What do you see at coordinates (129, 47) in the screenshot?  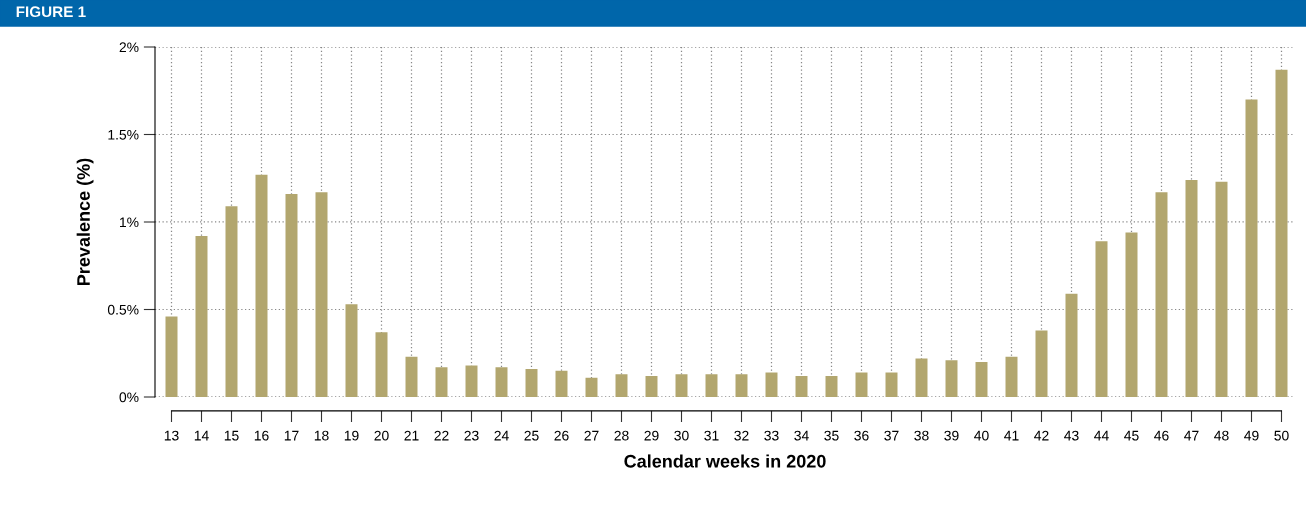 I see `y-tick-label: 2%` at bounding box center [129, 47].